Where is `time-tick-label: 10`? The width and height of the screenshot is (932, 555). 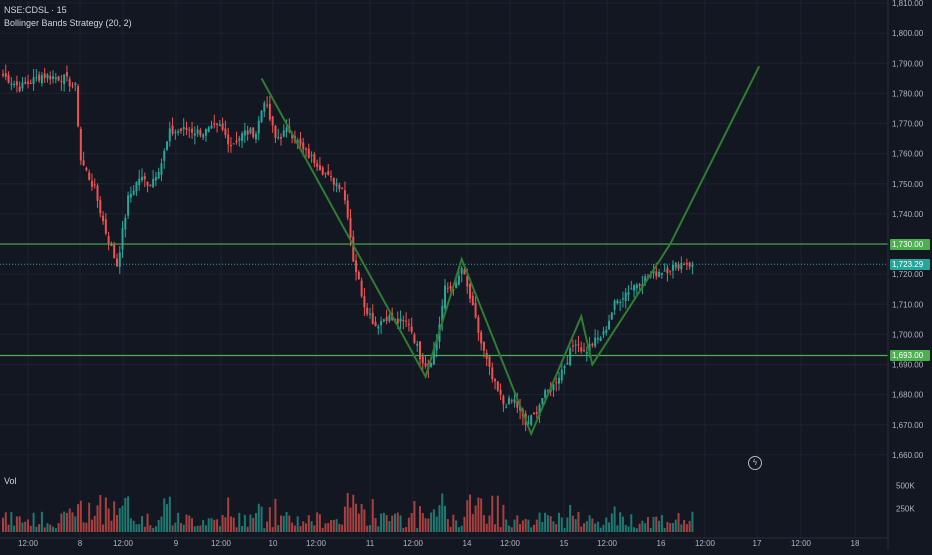
time-tick-label: 10 is located at coordinates (273, 543).